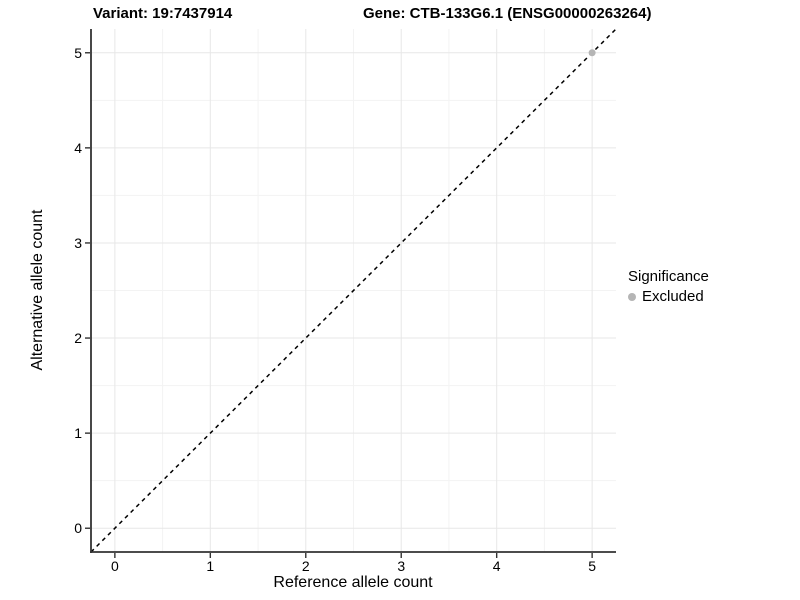 The width and height of the screenshot is (800, 600). What do you see at coordinates (632, 296) in the screenshot?
I see `legend-point-icon` at bounding box center [632, 296].